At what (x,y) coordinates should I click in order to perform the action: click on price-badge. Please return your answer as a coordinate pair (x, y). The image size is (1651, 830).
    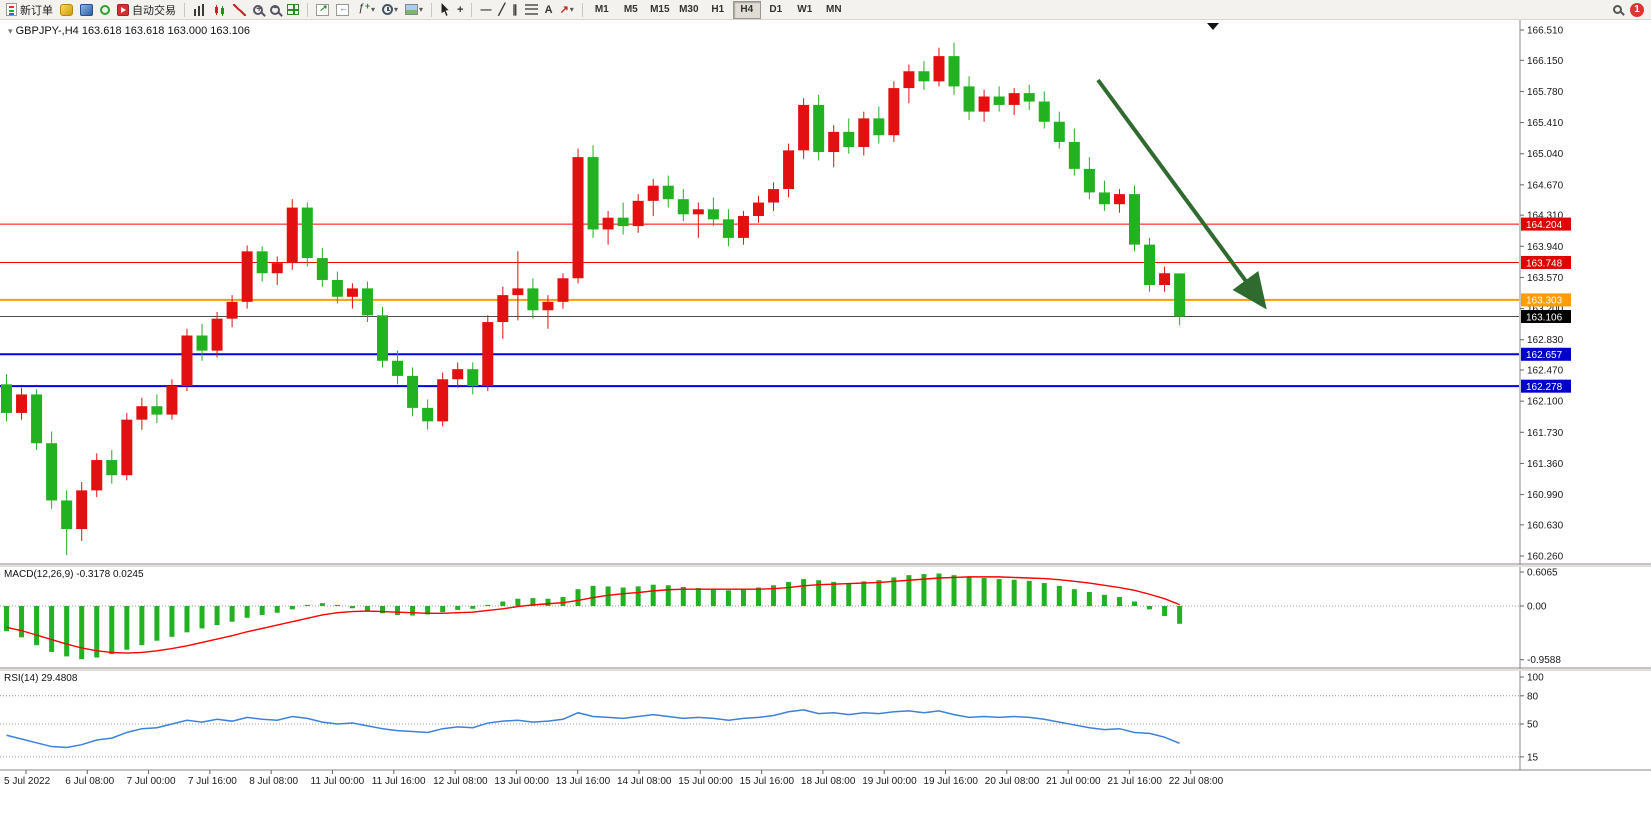
    Looking at the image, I should click on (1546, 300).